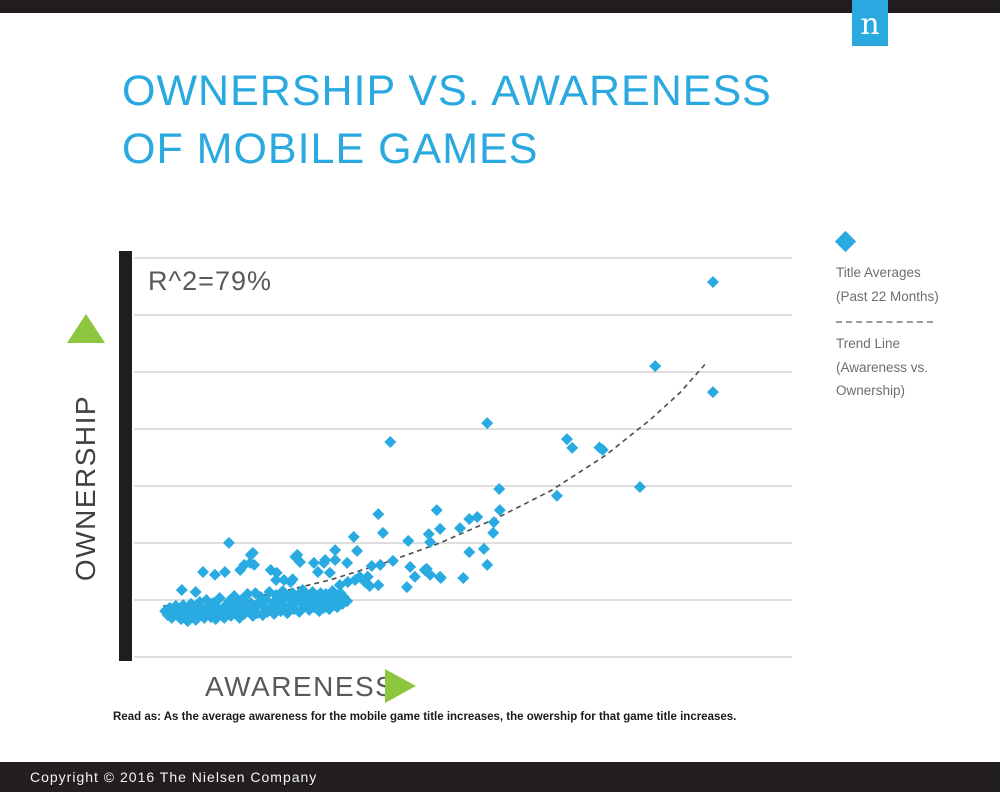 The width and height of the screenshot is (1000, 792). Describe the element at coordinates (871, 390) in the screenshot. I see `legend-label: Ownership)` at that location.